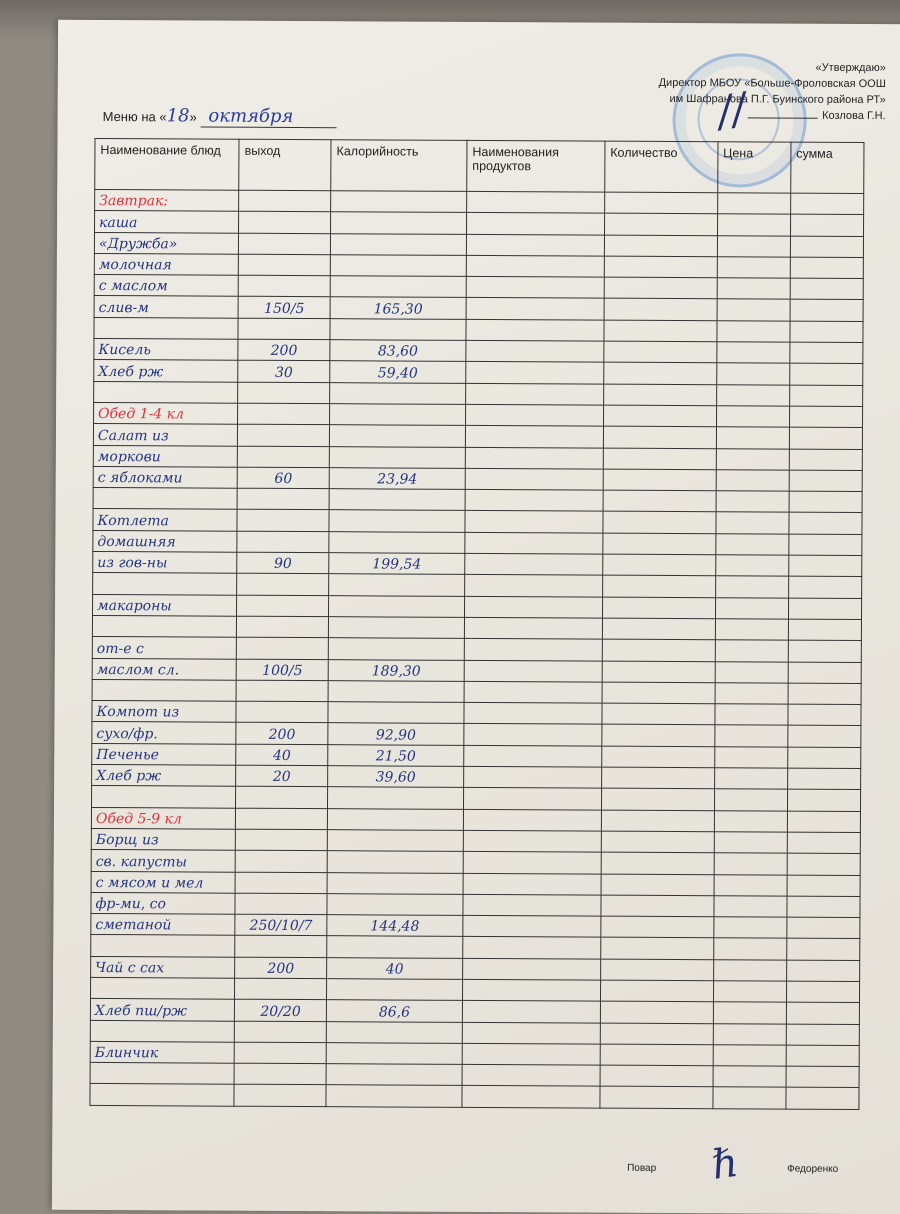  Describe the element at coordinates (827, 168) in the screenshot. I see `column-header: сумма` at that location.